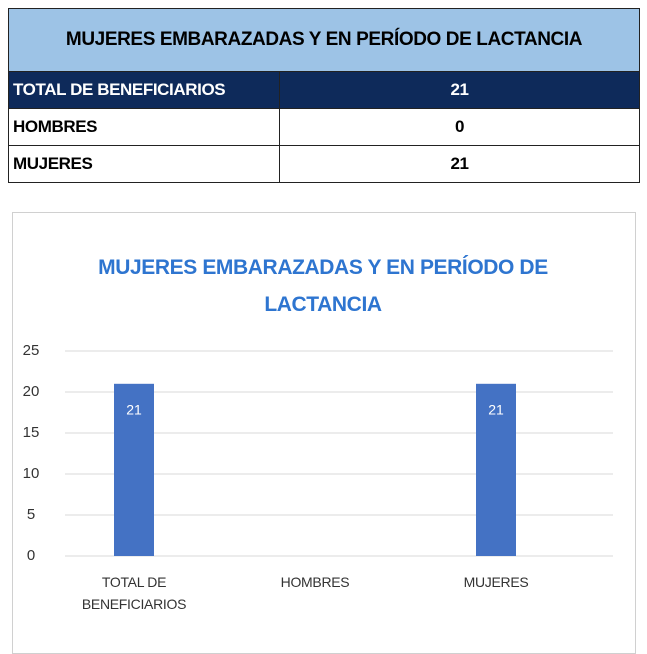  What do you see at coordinates (144, 90) in the screenshot?
I see `row-label: TOTAL DE BENEFICIARIOS` at bounding box center [144, 90].